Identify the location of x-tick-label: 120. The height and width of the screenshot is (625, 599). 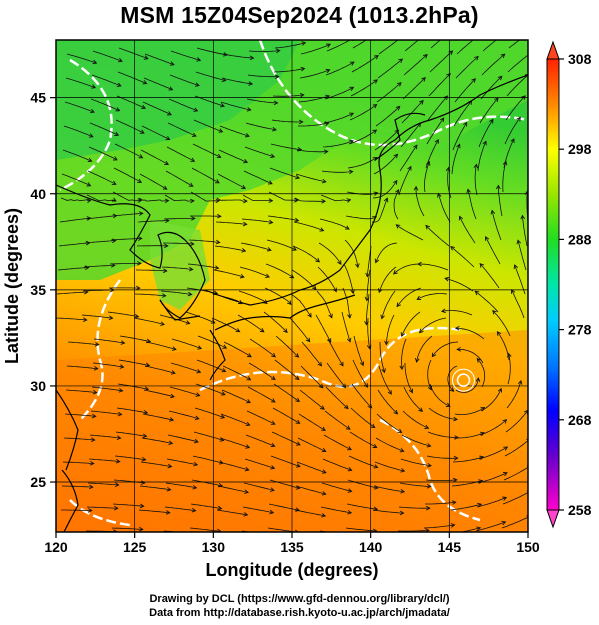
(56, 547).